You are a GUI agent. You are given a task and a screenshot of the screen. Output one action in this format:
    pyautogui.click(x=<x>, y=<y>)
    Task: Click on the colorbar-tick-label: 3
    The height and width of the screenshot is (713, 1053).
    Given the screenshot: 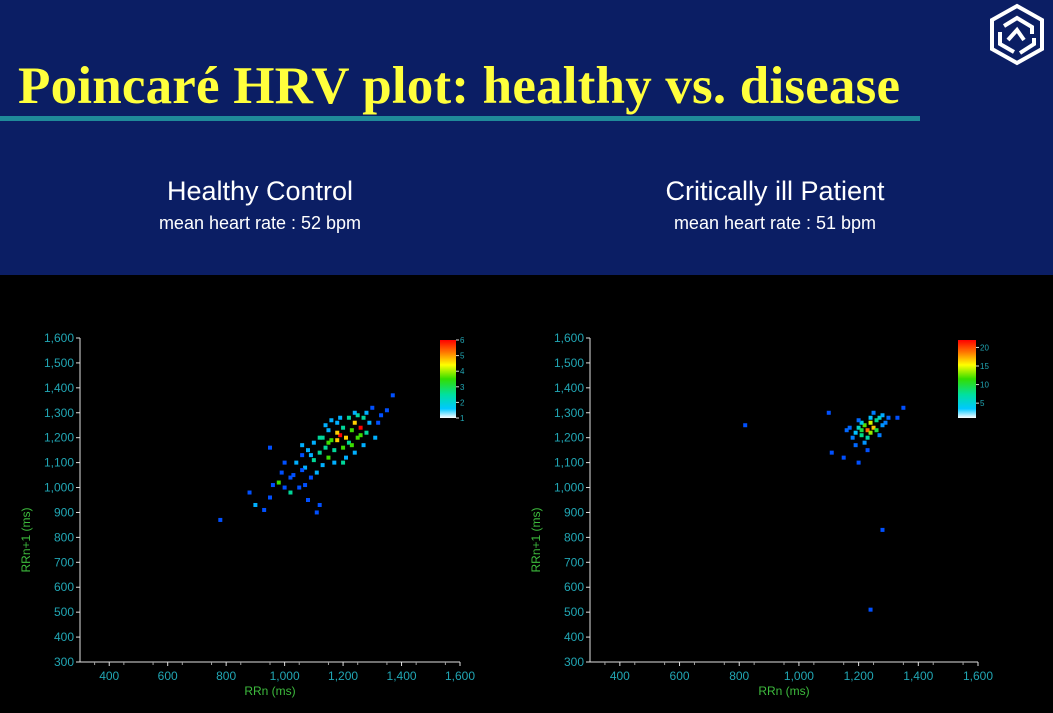 What is the action you would take?
    pyautogui.click(x=462, y=387)
    